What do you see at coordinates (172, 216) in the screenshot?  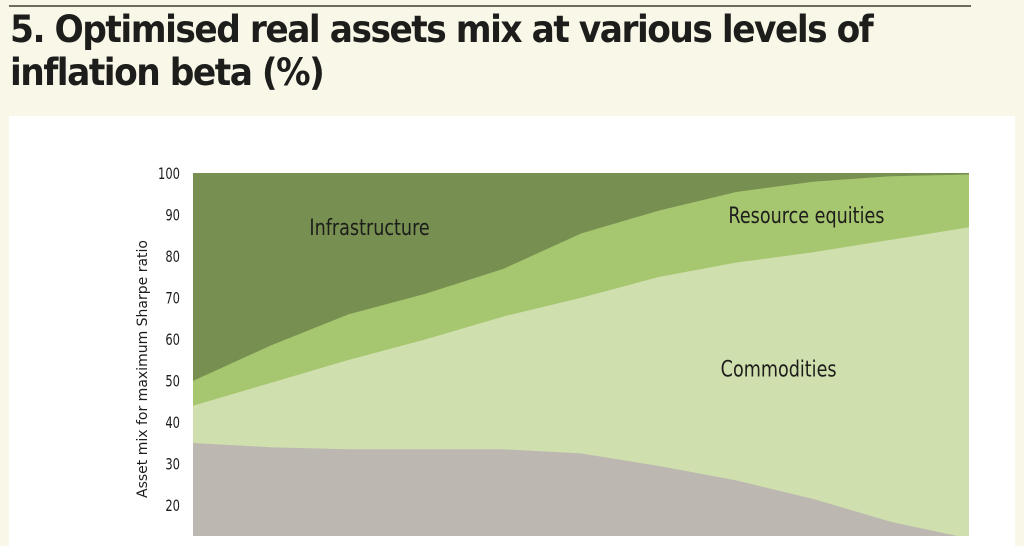 I see `y-tick-label: 90` at bounding box center [172, 216].